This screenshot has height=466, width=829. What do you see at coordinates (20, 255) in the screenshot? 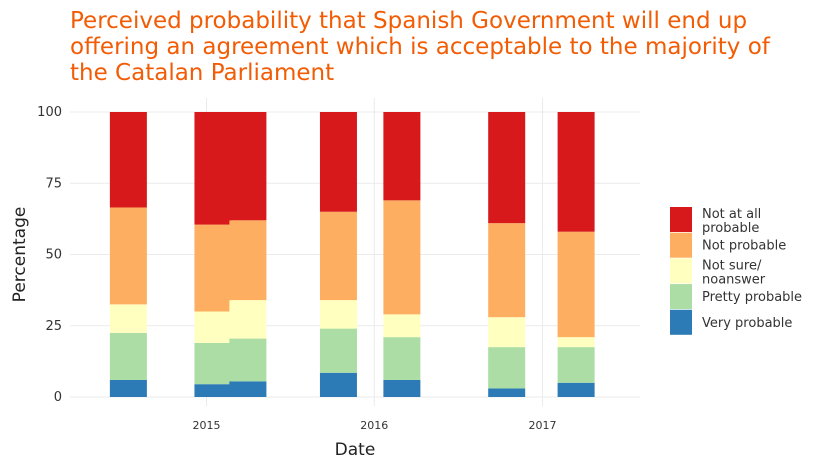
I see `y-axis-title: Percentage` at bounding box center [20, 255].